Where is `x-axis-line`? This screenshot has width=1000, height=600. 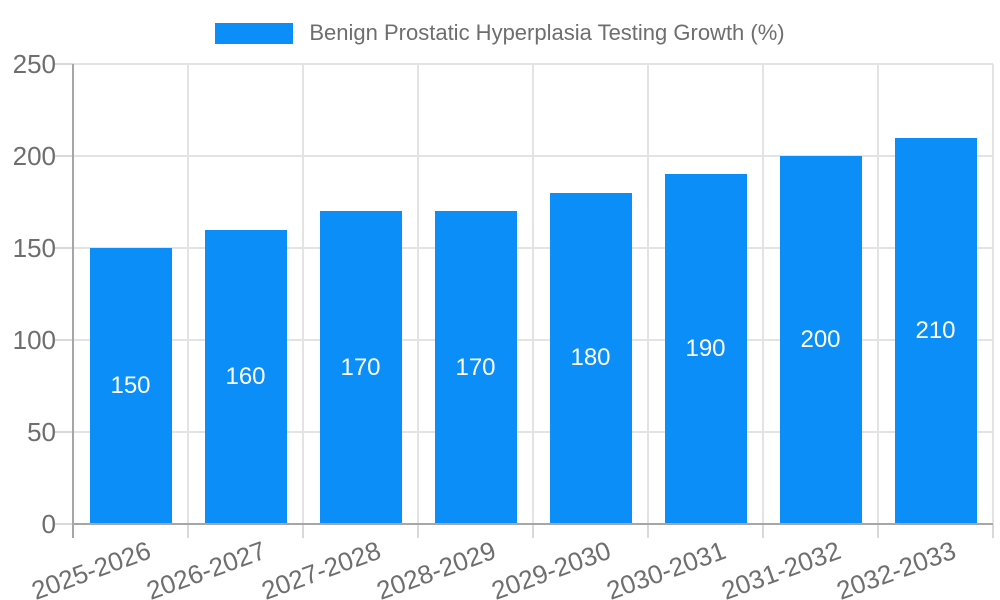
x-axis-line is located at coordinates (533, 524).